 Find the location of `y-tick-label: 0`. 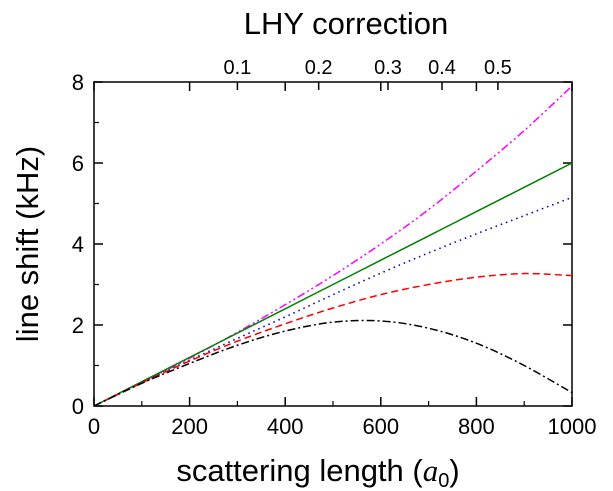

y-tick-label: 0 is located at coordinates (78, 406).